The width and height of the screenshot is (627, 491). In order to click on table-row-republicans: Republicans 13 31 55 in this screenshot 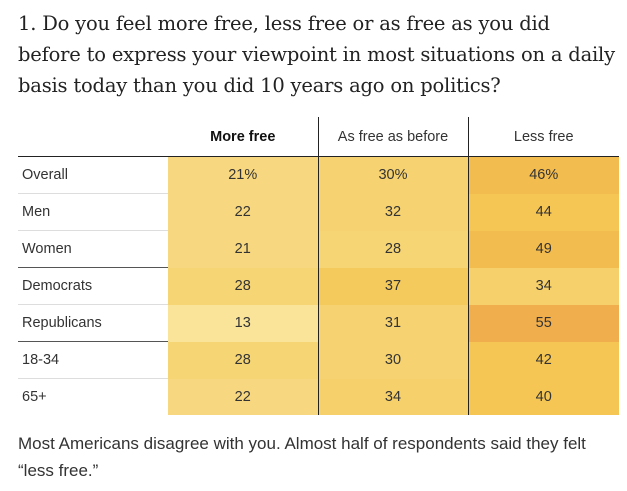, I will do `click(318, 323)`.